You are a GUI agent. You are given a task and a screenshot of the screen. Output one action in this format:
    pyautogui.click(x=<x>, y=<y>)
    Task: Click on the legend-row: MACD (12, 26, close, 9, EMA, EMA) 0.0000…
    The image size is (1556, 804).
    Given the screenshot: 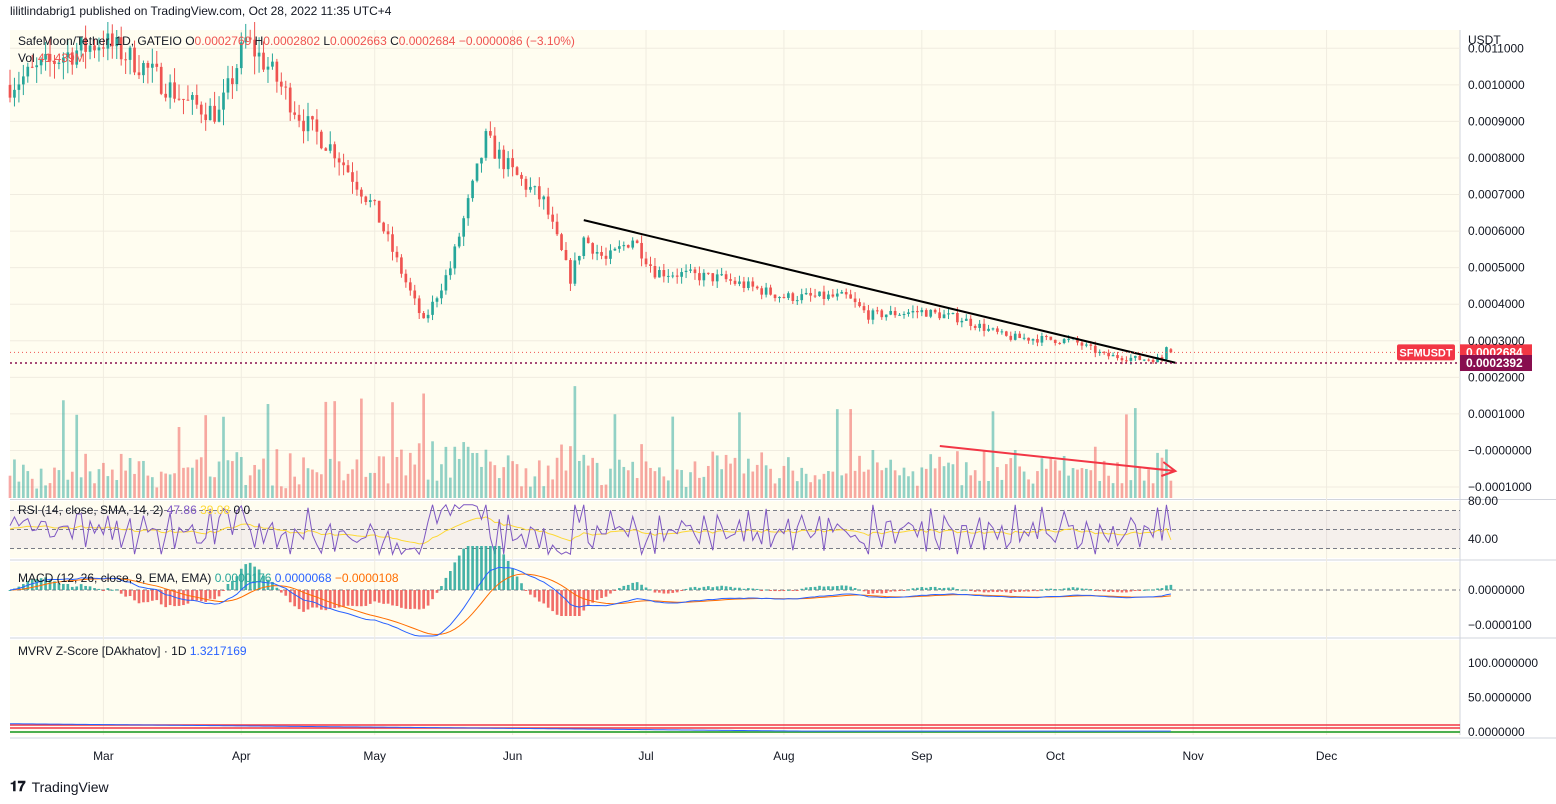 What is the action you would take?
    pyautogui.click(x=208, y=578)
    